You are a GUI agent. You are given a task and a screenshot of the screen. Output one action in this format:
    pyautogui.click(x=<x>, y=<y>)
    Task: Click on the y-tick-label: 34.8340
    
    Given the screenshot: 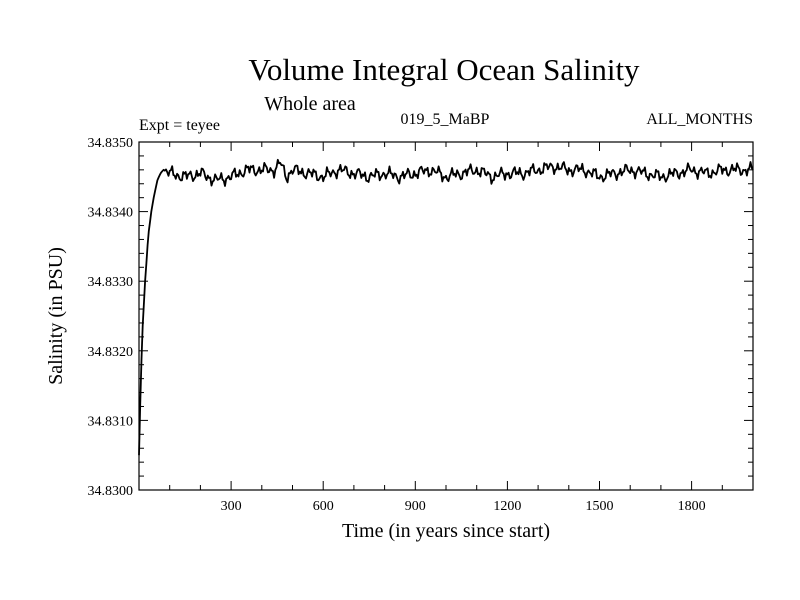 What is the action you would take?
    pyautogui.click(x=111, y=213)
    